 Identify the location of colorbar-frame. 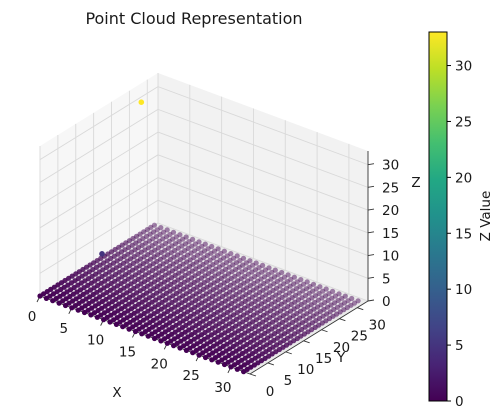
(438, 216).